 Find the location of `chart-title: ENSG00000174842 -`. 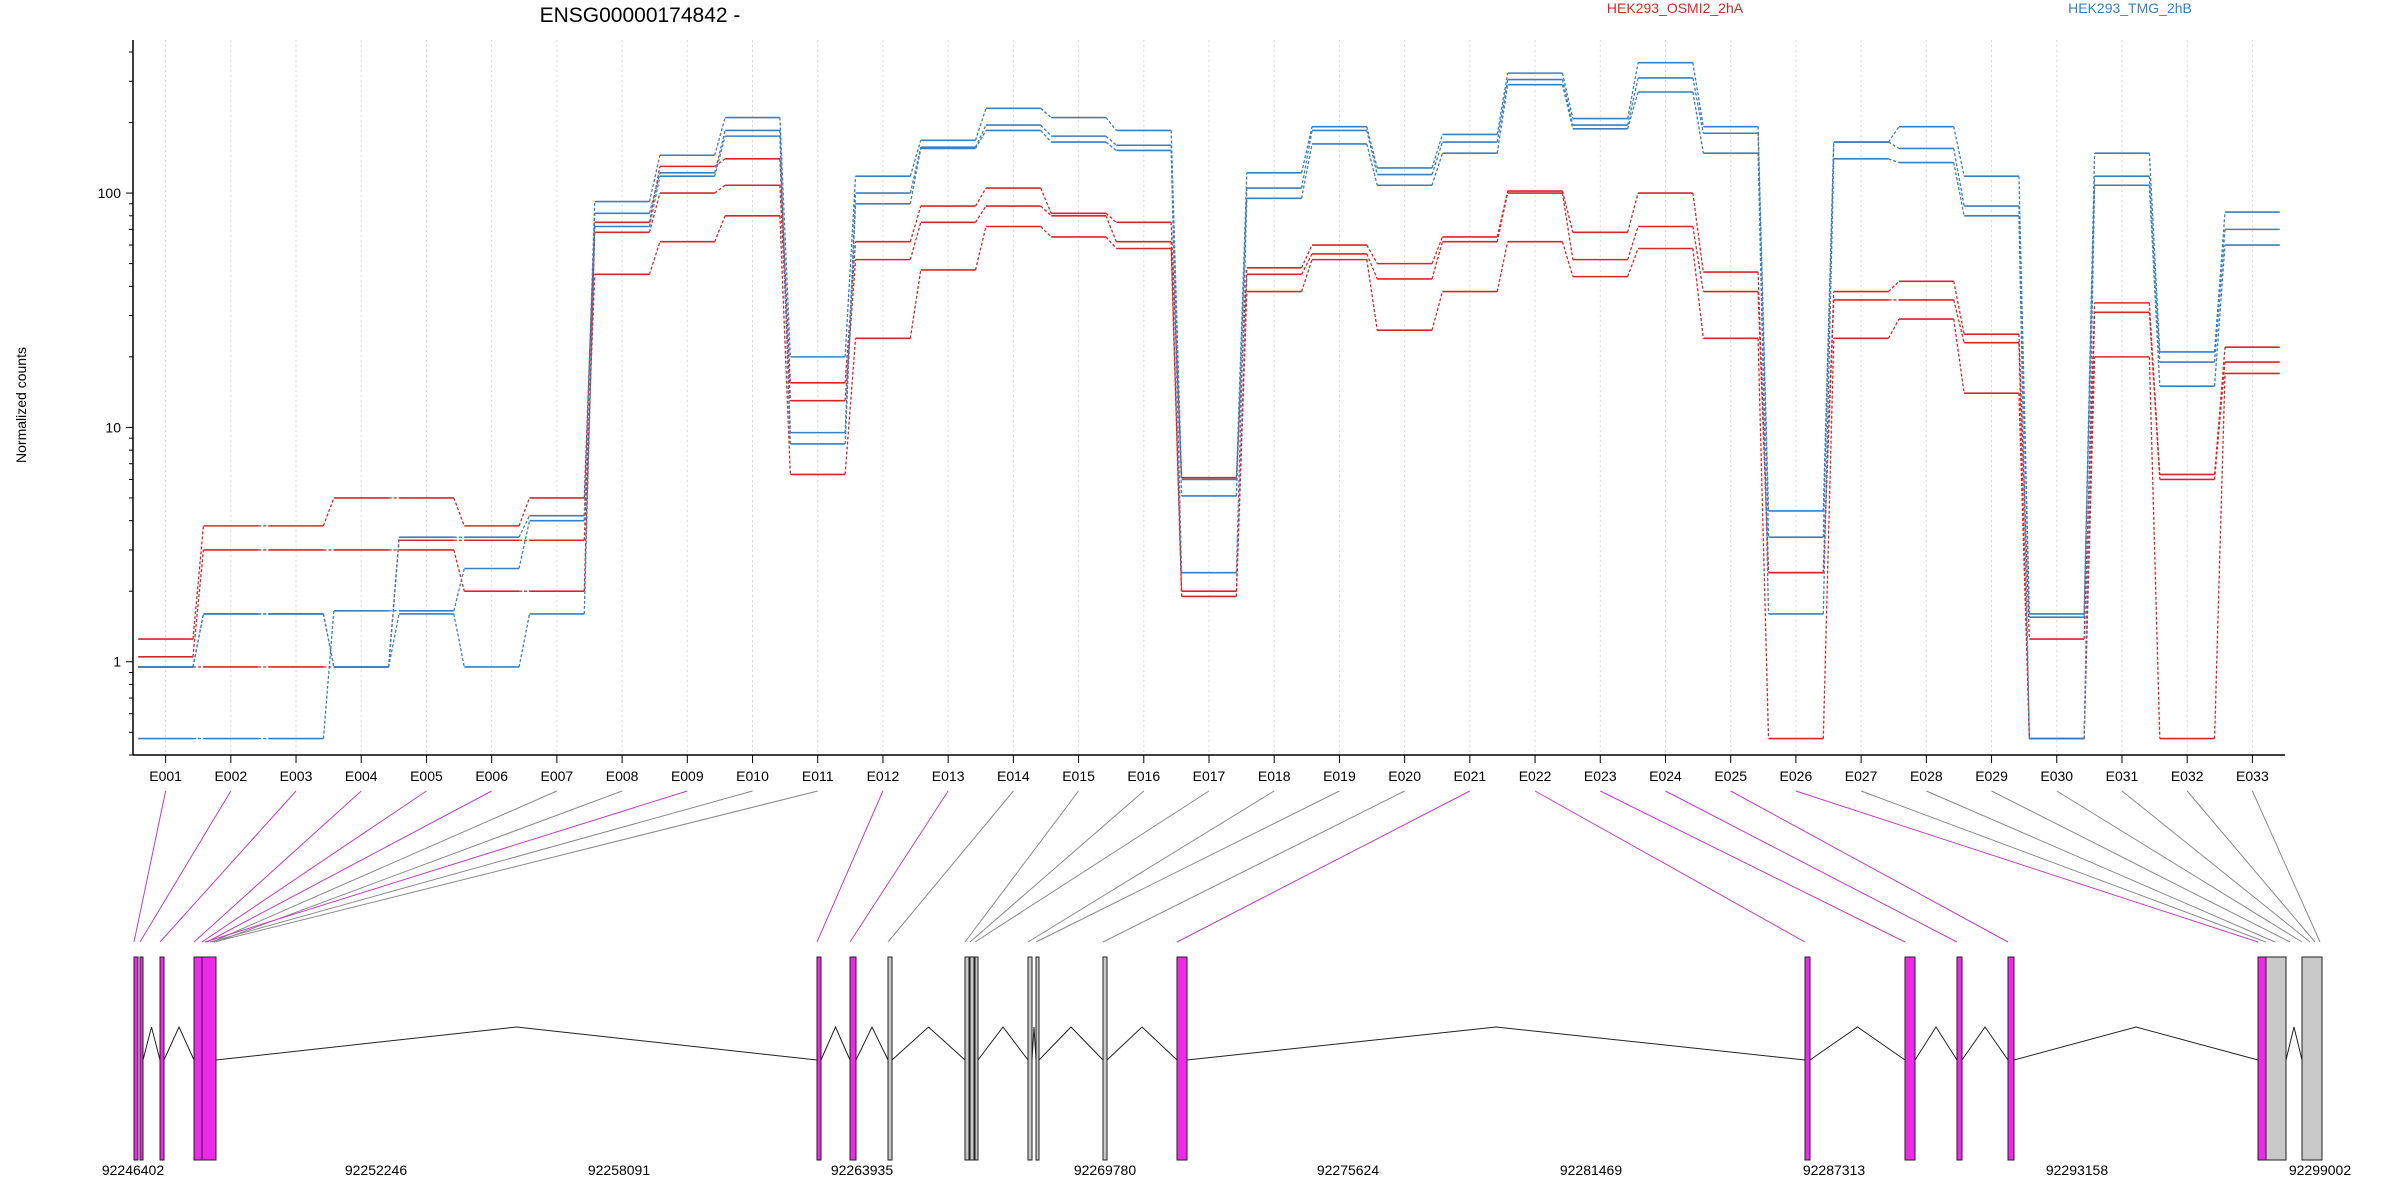

chart-title: ENSG00000174842 - is located at coordinates (640, 15).